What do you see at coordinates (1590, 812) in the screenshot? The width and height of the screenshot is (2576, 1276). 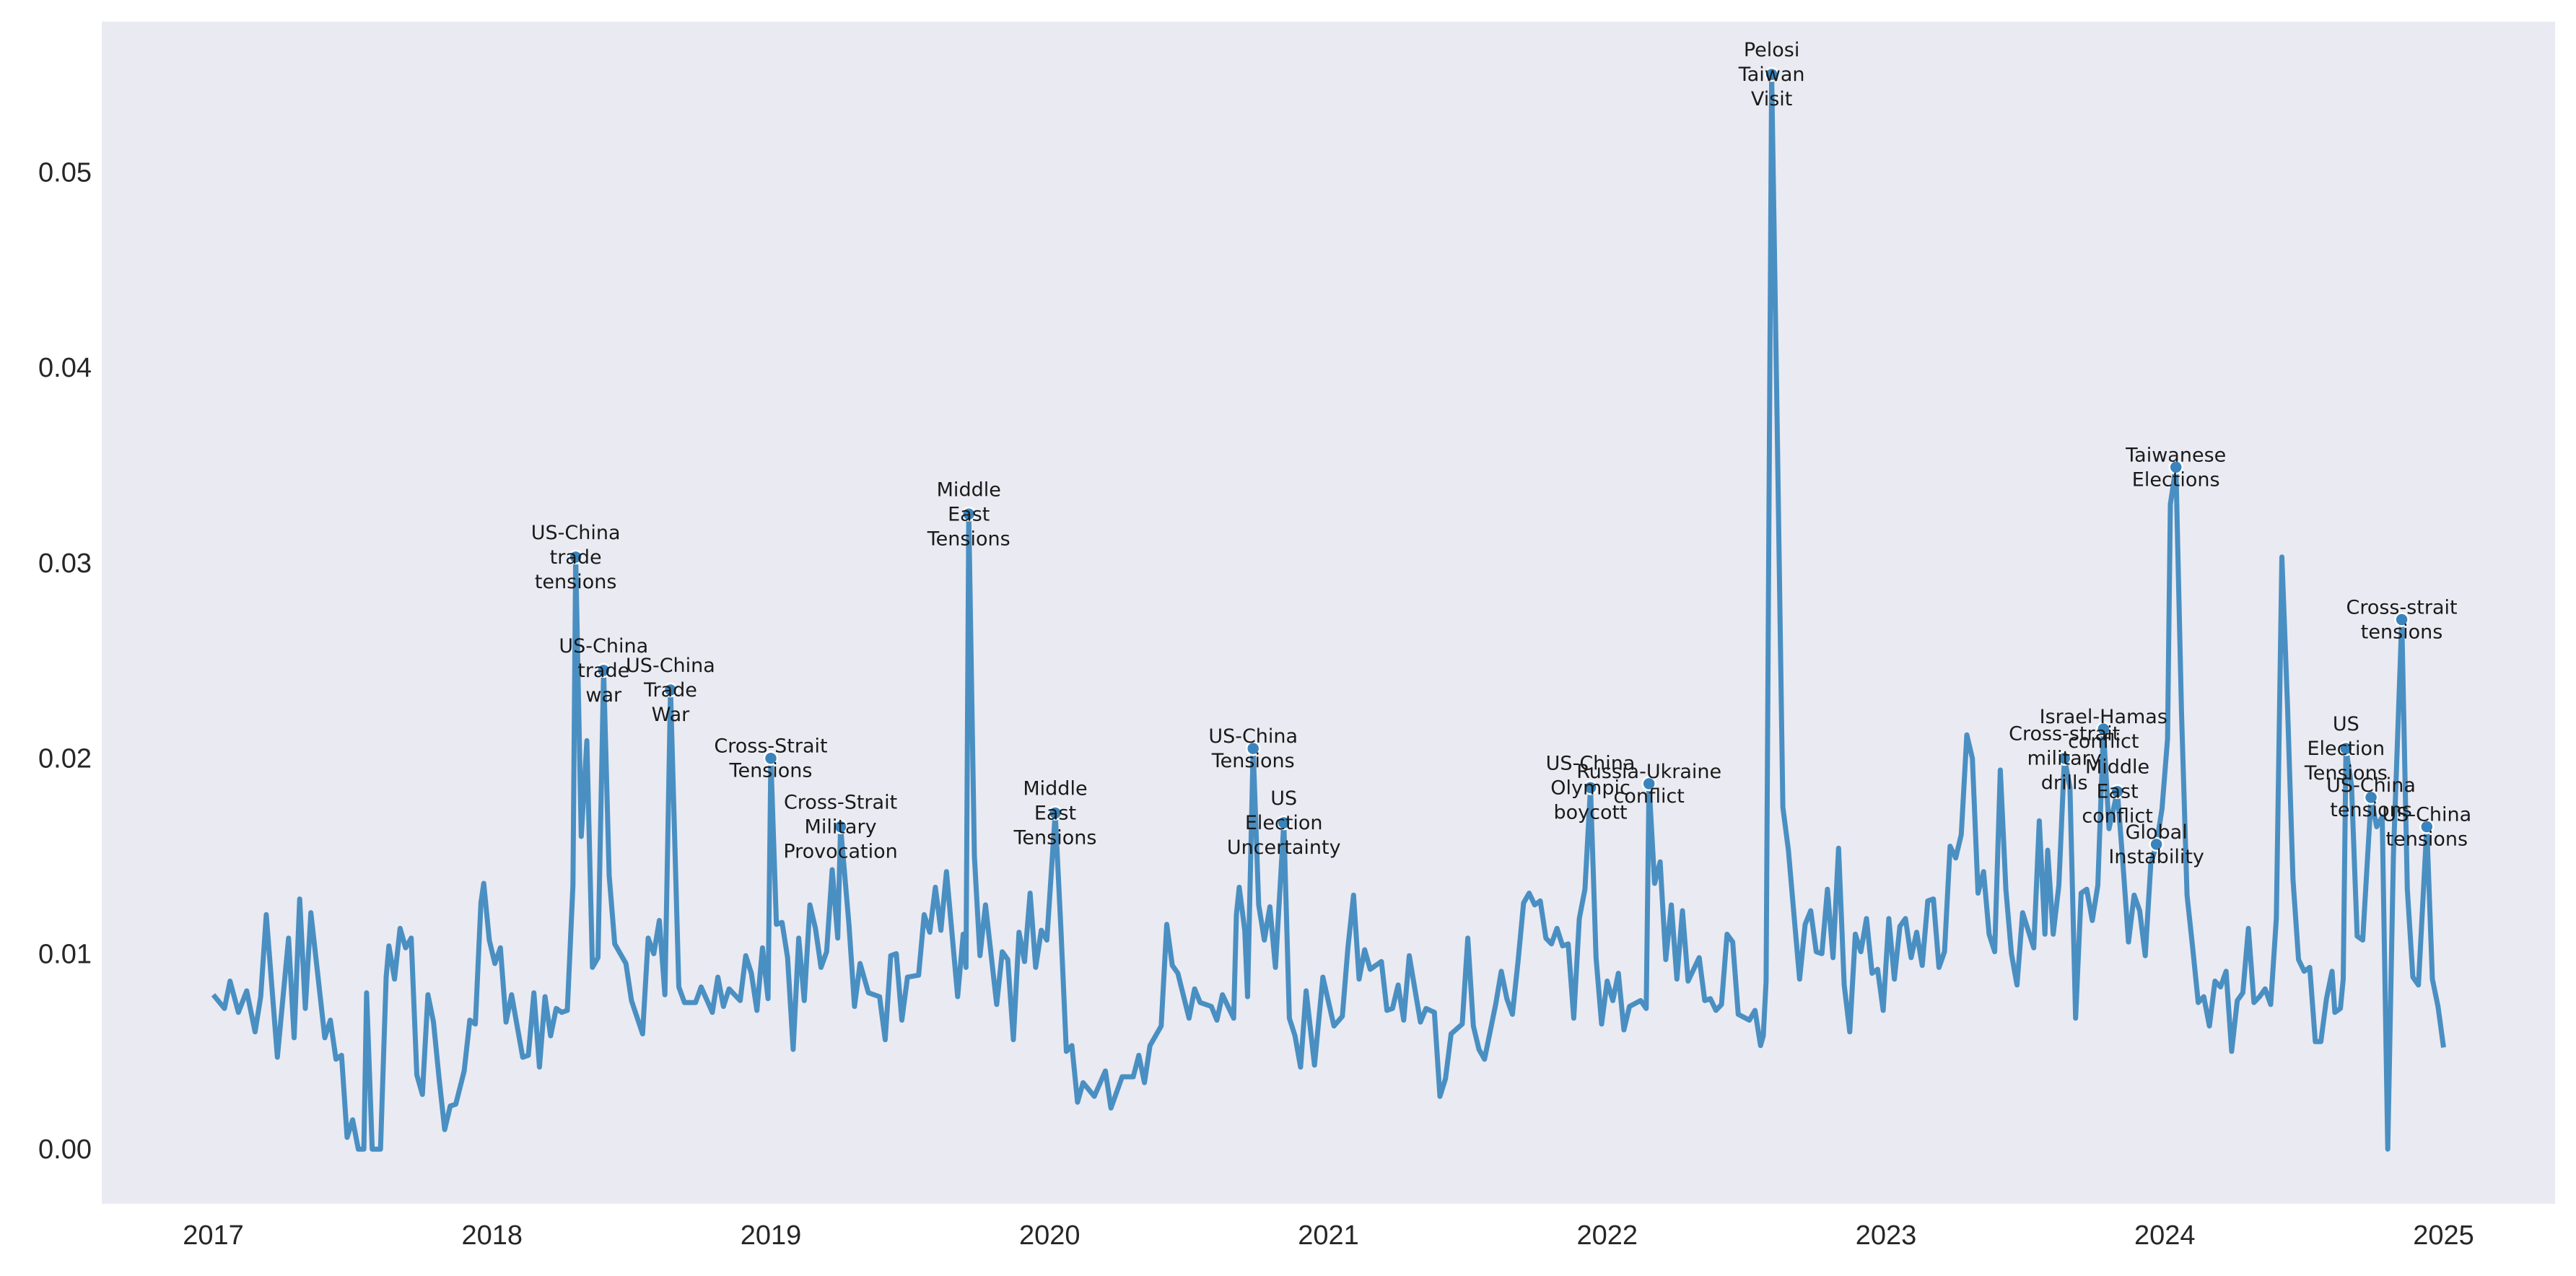 I see `annotation-label: boycott` at bounding box center [1590, 812].